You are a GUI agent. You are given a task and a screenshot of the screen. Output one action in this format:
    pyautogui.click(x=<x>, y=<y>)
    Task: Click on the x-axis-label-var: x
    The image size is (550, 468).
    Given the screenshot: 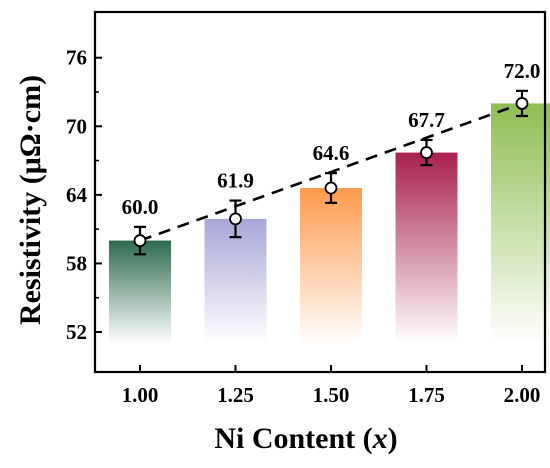 What is the action you would take?
    pyautogui.click(x=380, y=438)
    